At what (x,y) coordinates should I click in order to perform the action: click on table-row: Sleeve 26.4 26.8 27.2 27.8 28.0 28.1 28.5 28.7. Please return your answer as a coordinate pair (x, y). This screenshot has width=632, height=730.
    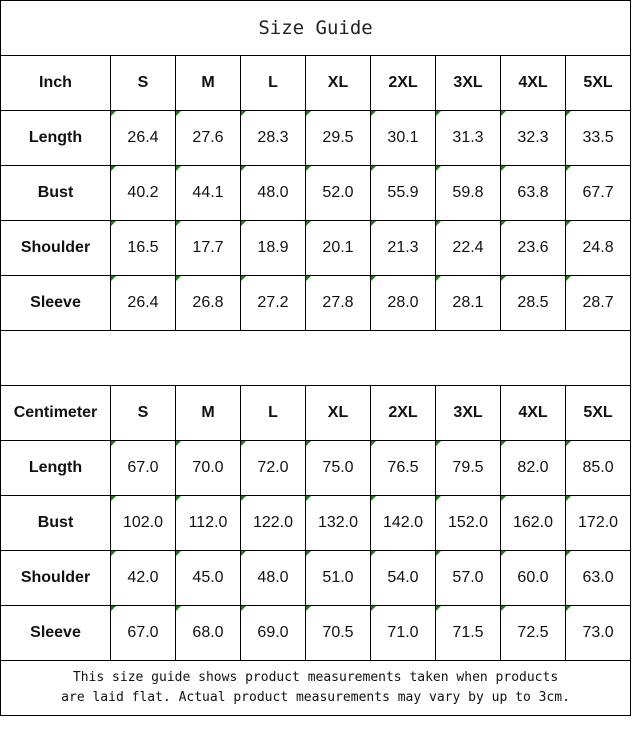
    Looking at the image, I should click on (316, 303).